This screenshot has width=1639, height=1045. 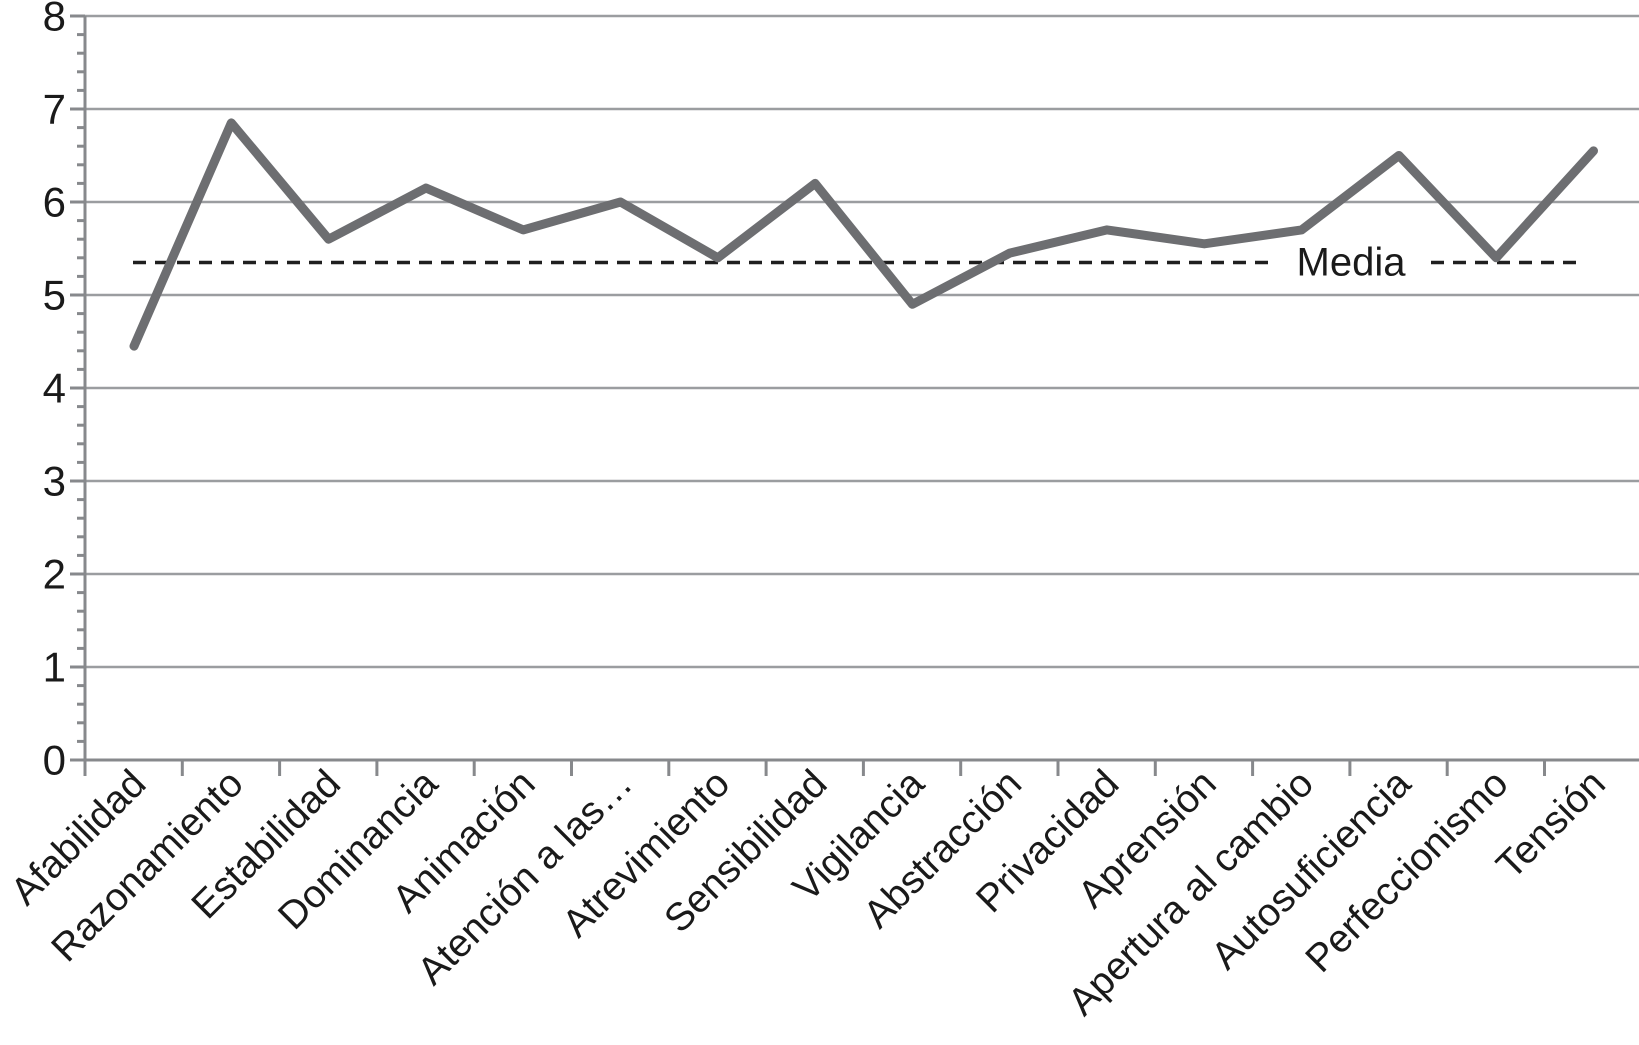 I want to click on y-axis-label: 8, so click(x=54, y=20).